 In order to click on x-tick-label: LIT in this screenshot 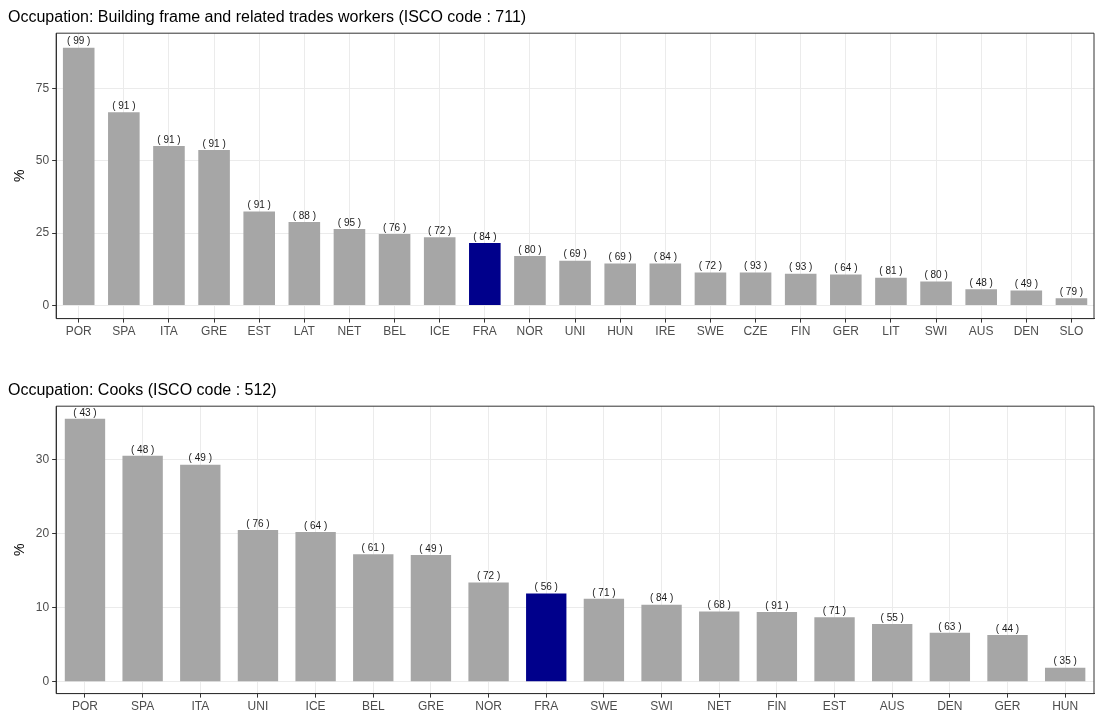, I will do `click(891, 331)`.